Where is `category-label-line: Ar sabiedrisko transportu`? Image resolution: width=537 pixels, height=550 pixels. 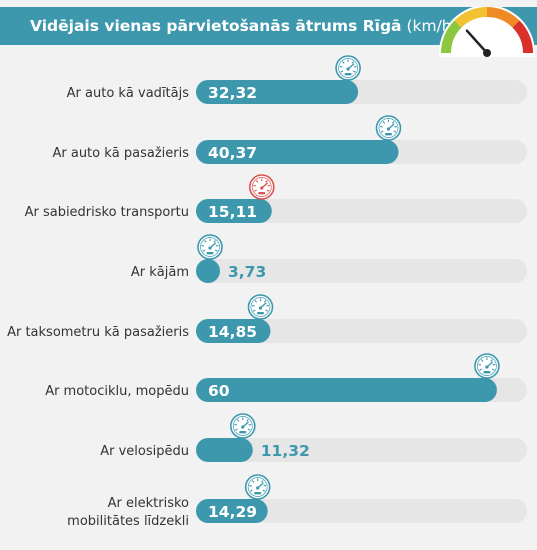 category-label-line: Ar sabiedrisko transportu is located at coordinates (107, 212).